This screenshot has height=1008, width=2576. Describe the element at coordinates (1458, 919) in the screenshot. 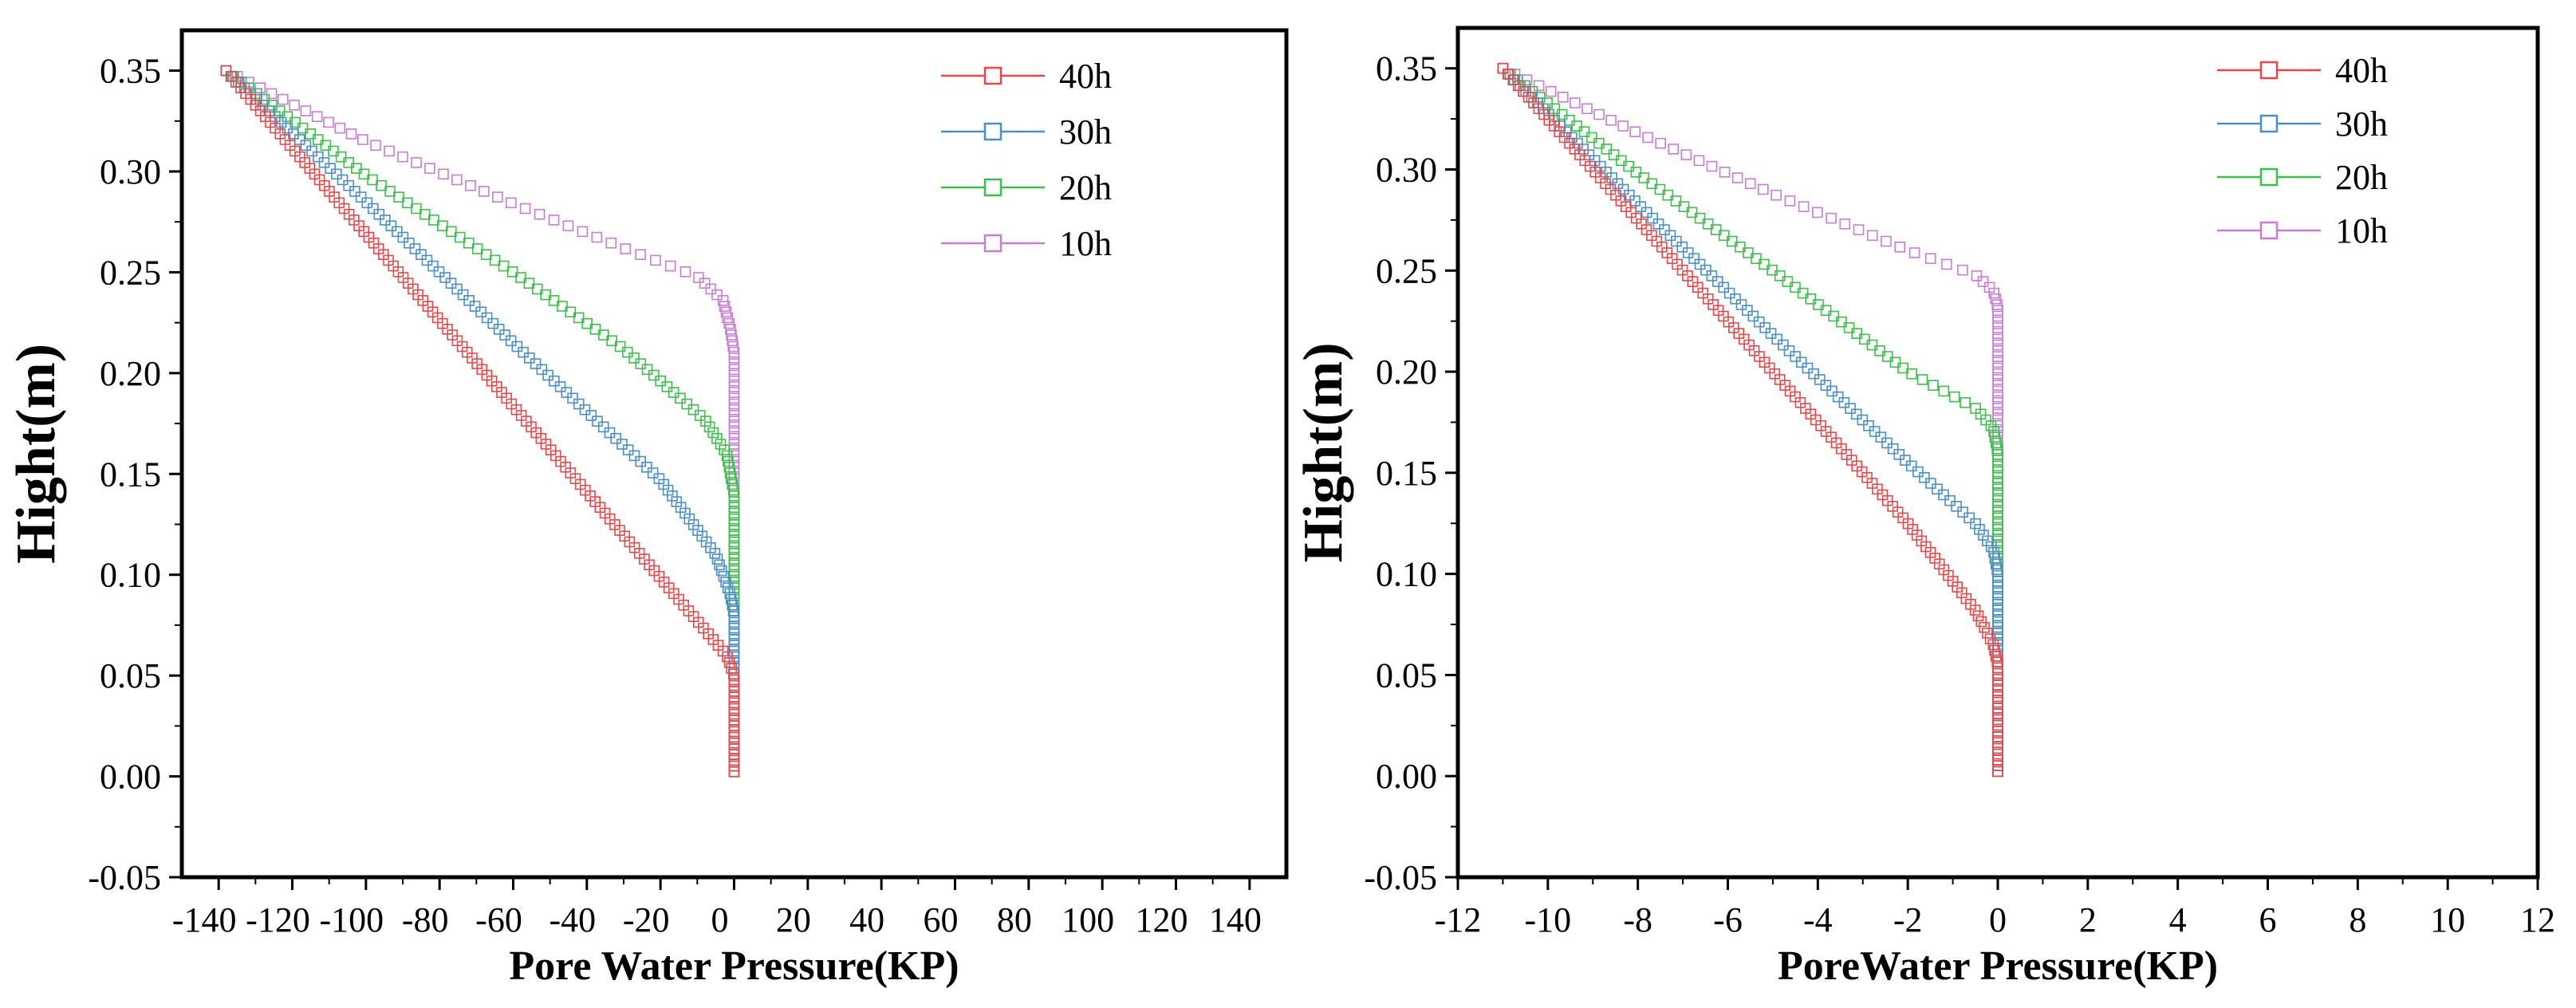

I see `x-tick-label: -12` at that location.